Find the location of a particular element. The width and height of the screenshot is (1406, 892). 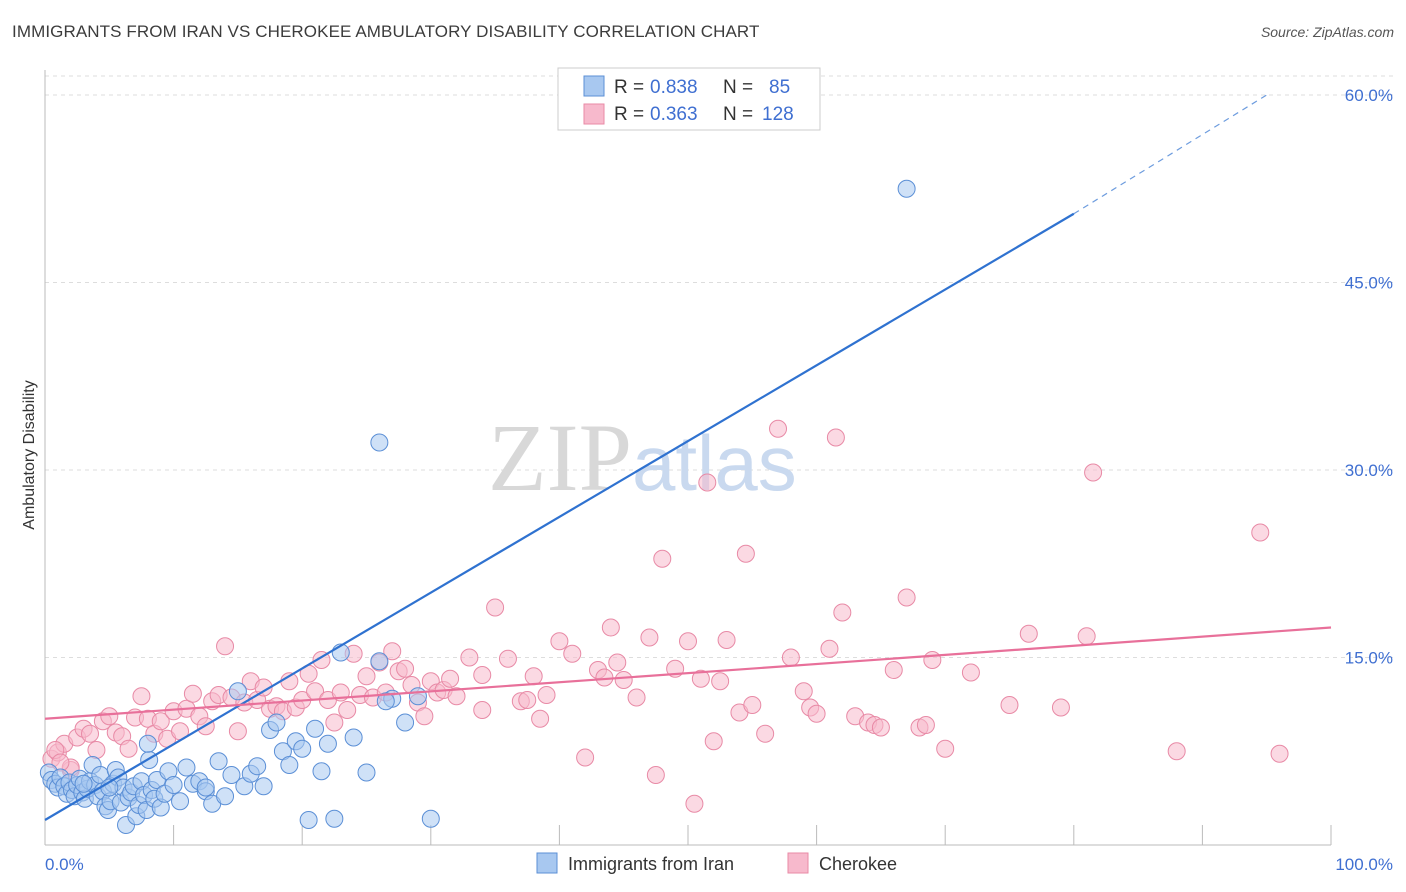

y-tick-label: 15.0% is located at coordinates (1369, 658).